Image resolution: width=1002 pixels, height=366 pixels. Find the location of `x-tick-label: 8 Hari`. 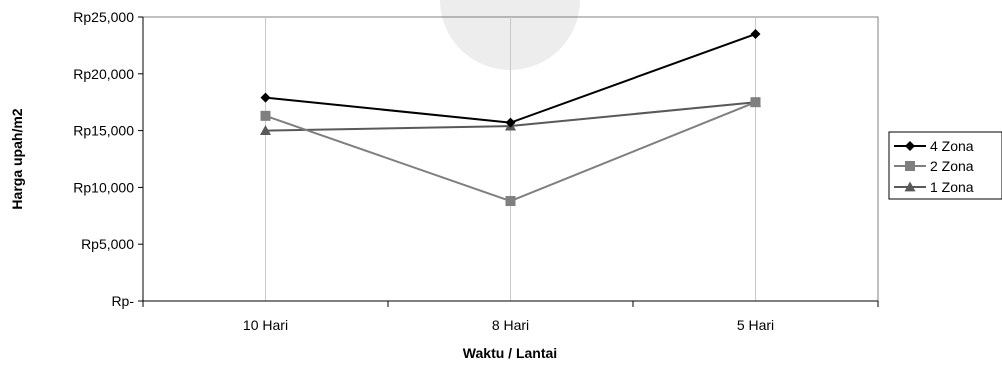

x-tick-label: 8 Hari is located at coordinates (510, 325).